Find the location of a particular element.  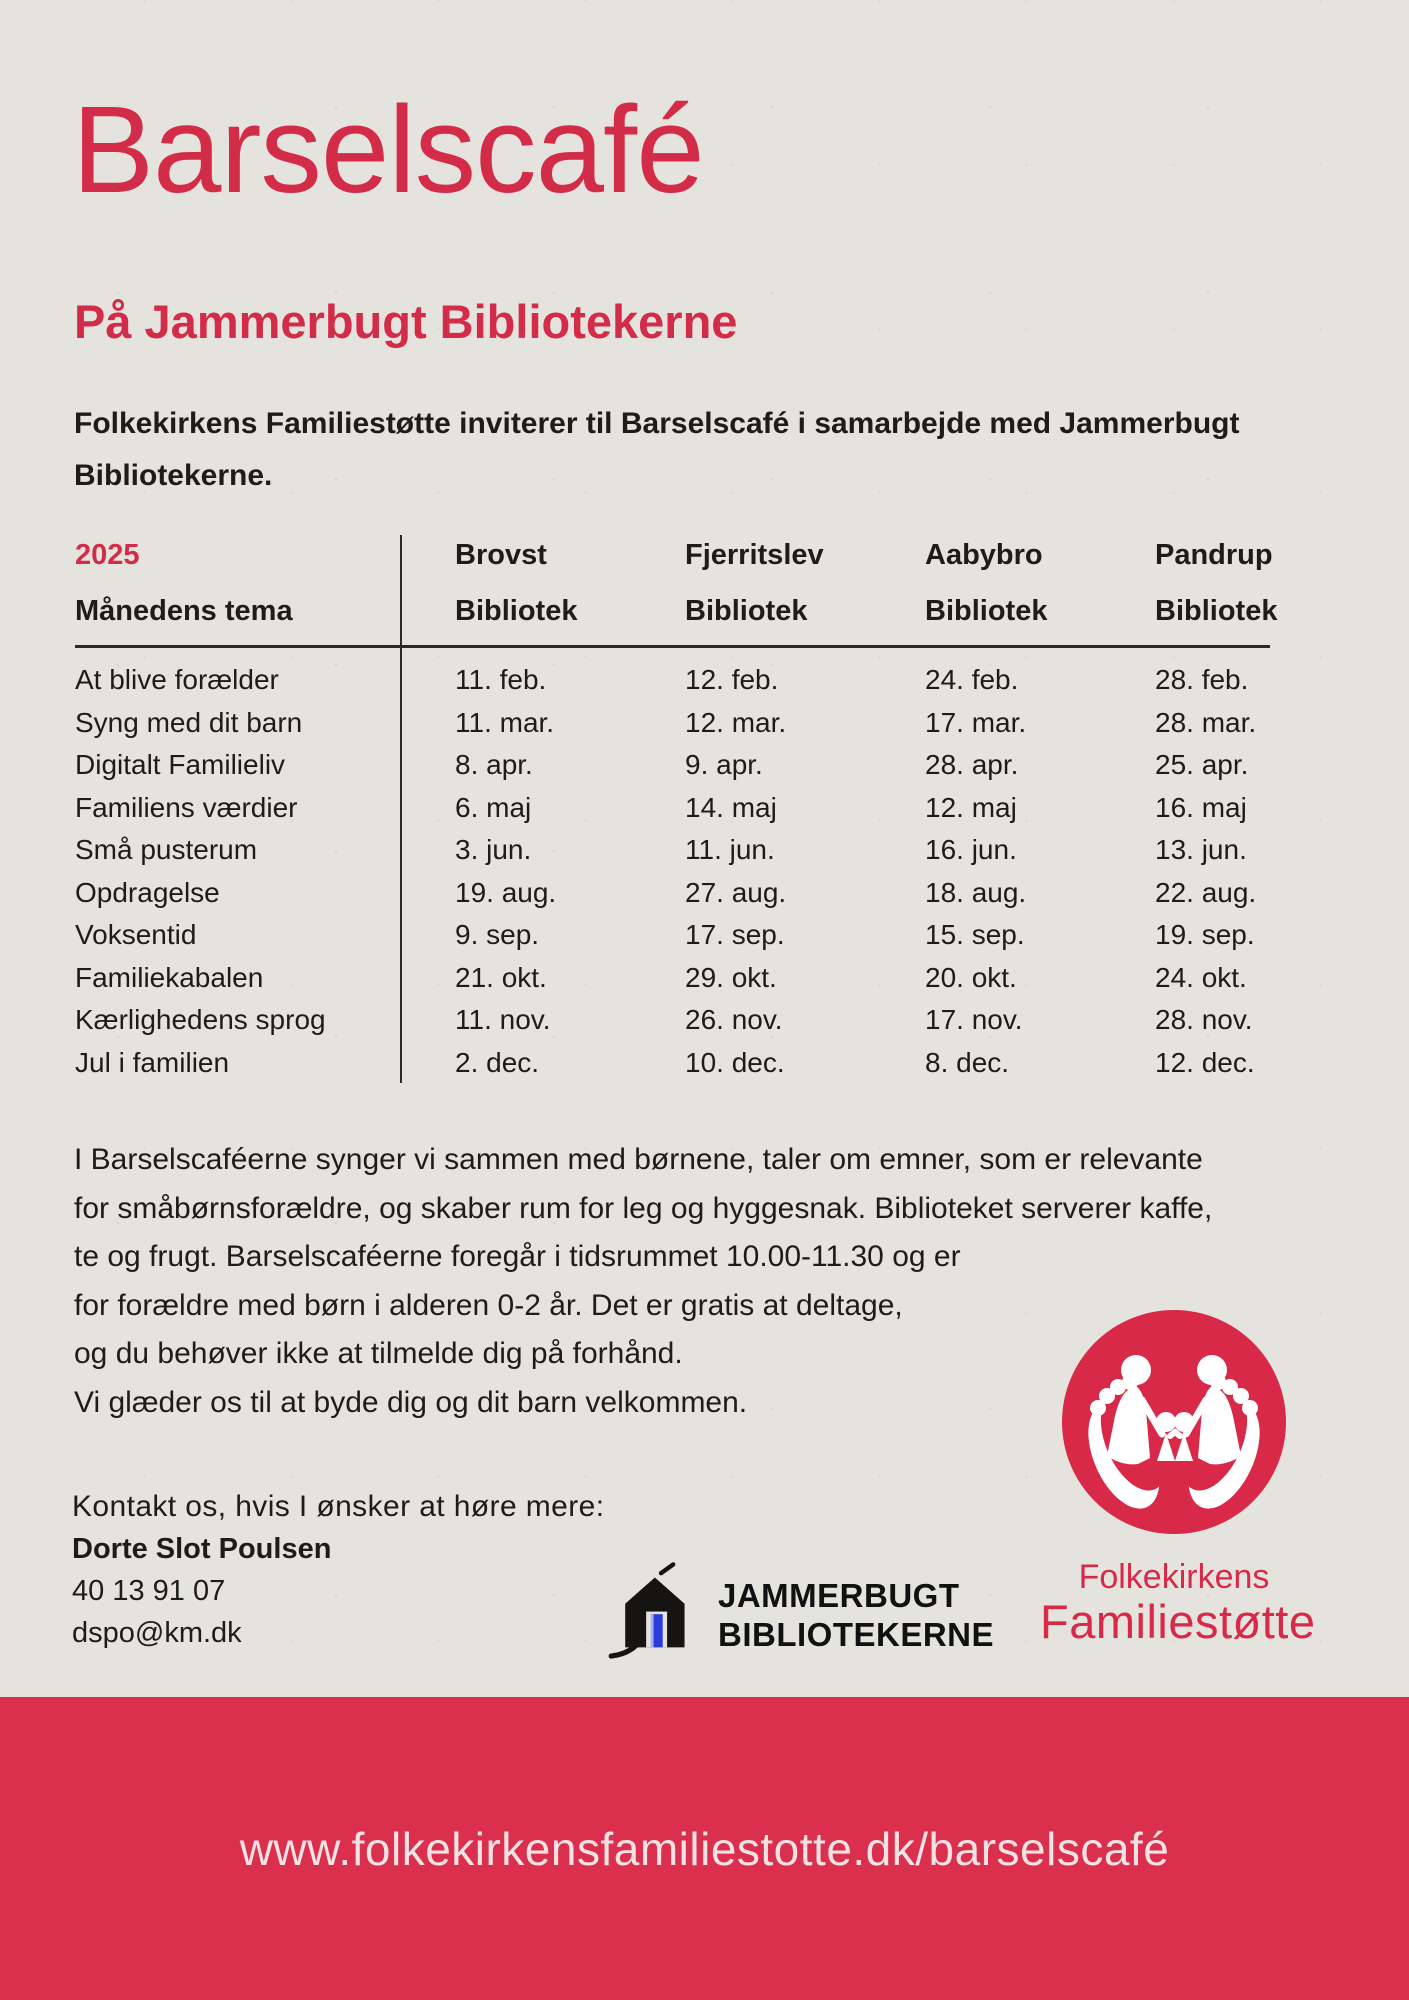

page-title: Barselscafé is located at coordinates (388, 150).